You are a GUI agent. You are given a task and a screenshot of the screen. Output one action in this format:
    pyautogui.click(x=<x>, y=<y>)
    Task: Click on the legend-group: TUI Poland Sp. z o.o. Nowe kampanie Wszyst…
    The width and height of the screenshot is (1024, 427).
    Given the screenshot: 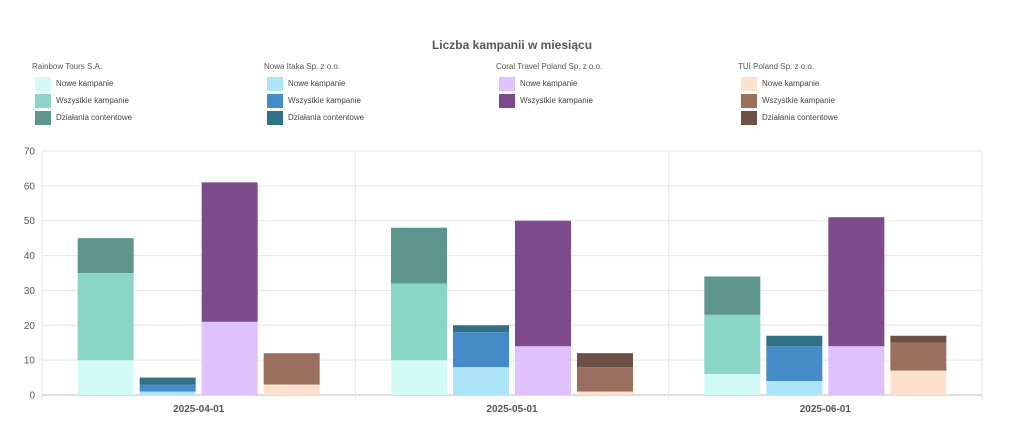 What is the action you would take?
    pyautogui.click(x=788, y=94)
    